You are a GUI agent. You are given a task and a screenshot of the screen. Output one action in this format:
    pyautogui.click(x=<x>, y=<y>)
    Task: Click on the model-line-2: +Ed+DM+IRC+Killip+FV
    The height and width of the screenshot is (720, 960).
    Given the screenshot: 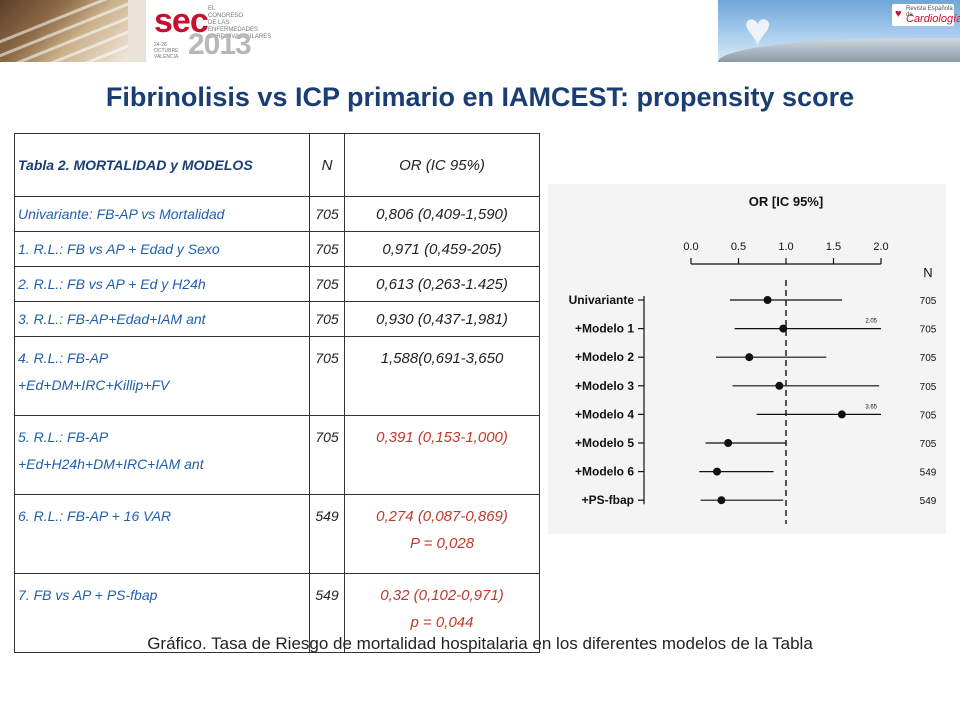 What is the action you would take?
    pyautogui.click(x=94, y=385)
    